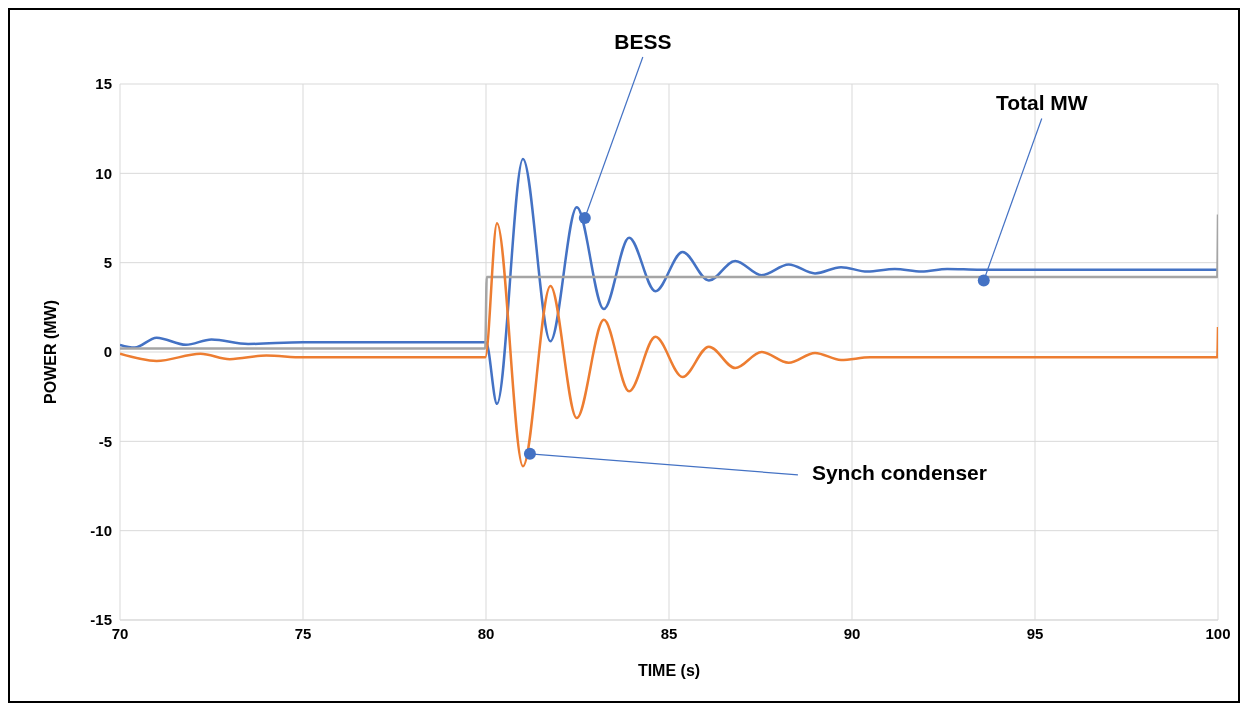  Describe the element at coordinates (1041, 103) in the screenshot. I see `annotation: Total MW` at that location.